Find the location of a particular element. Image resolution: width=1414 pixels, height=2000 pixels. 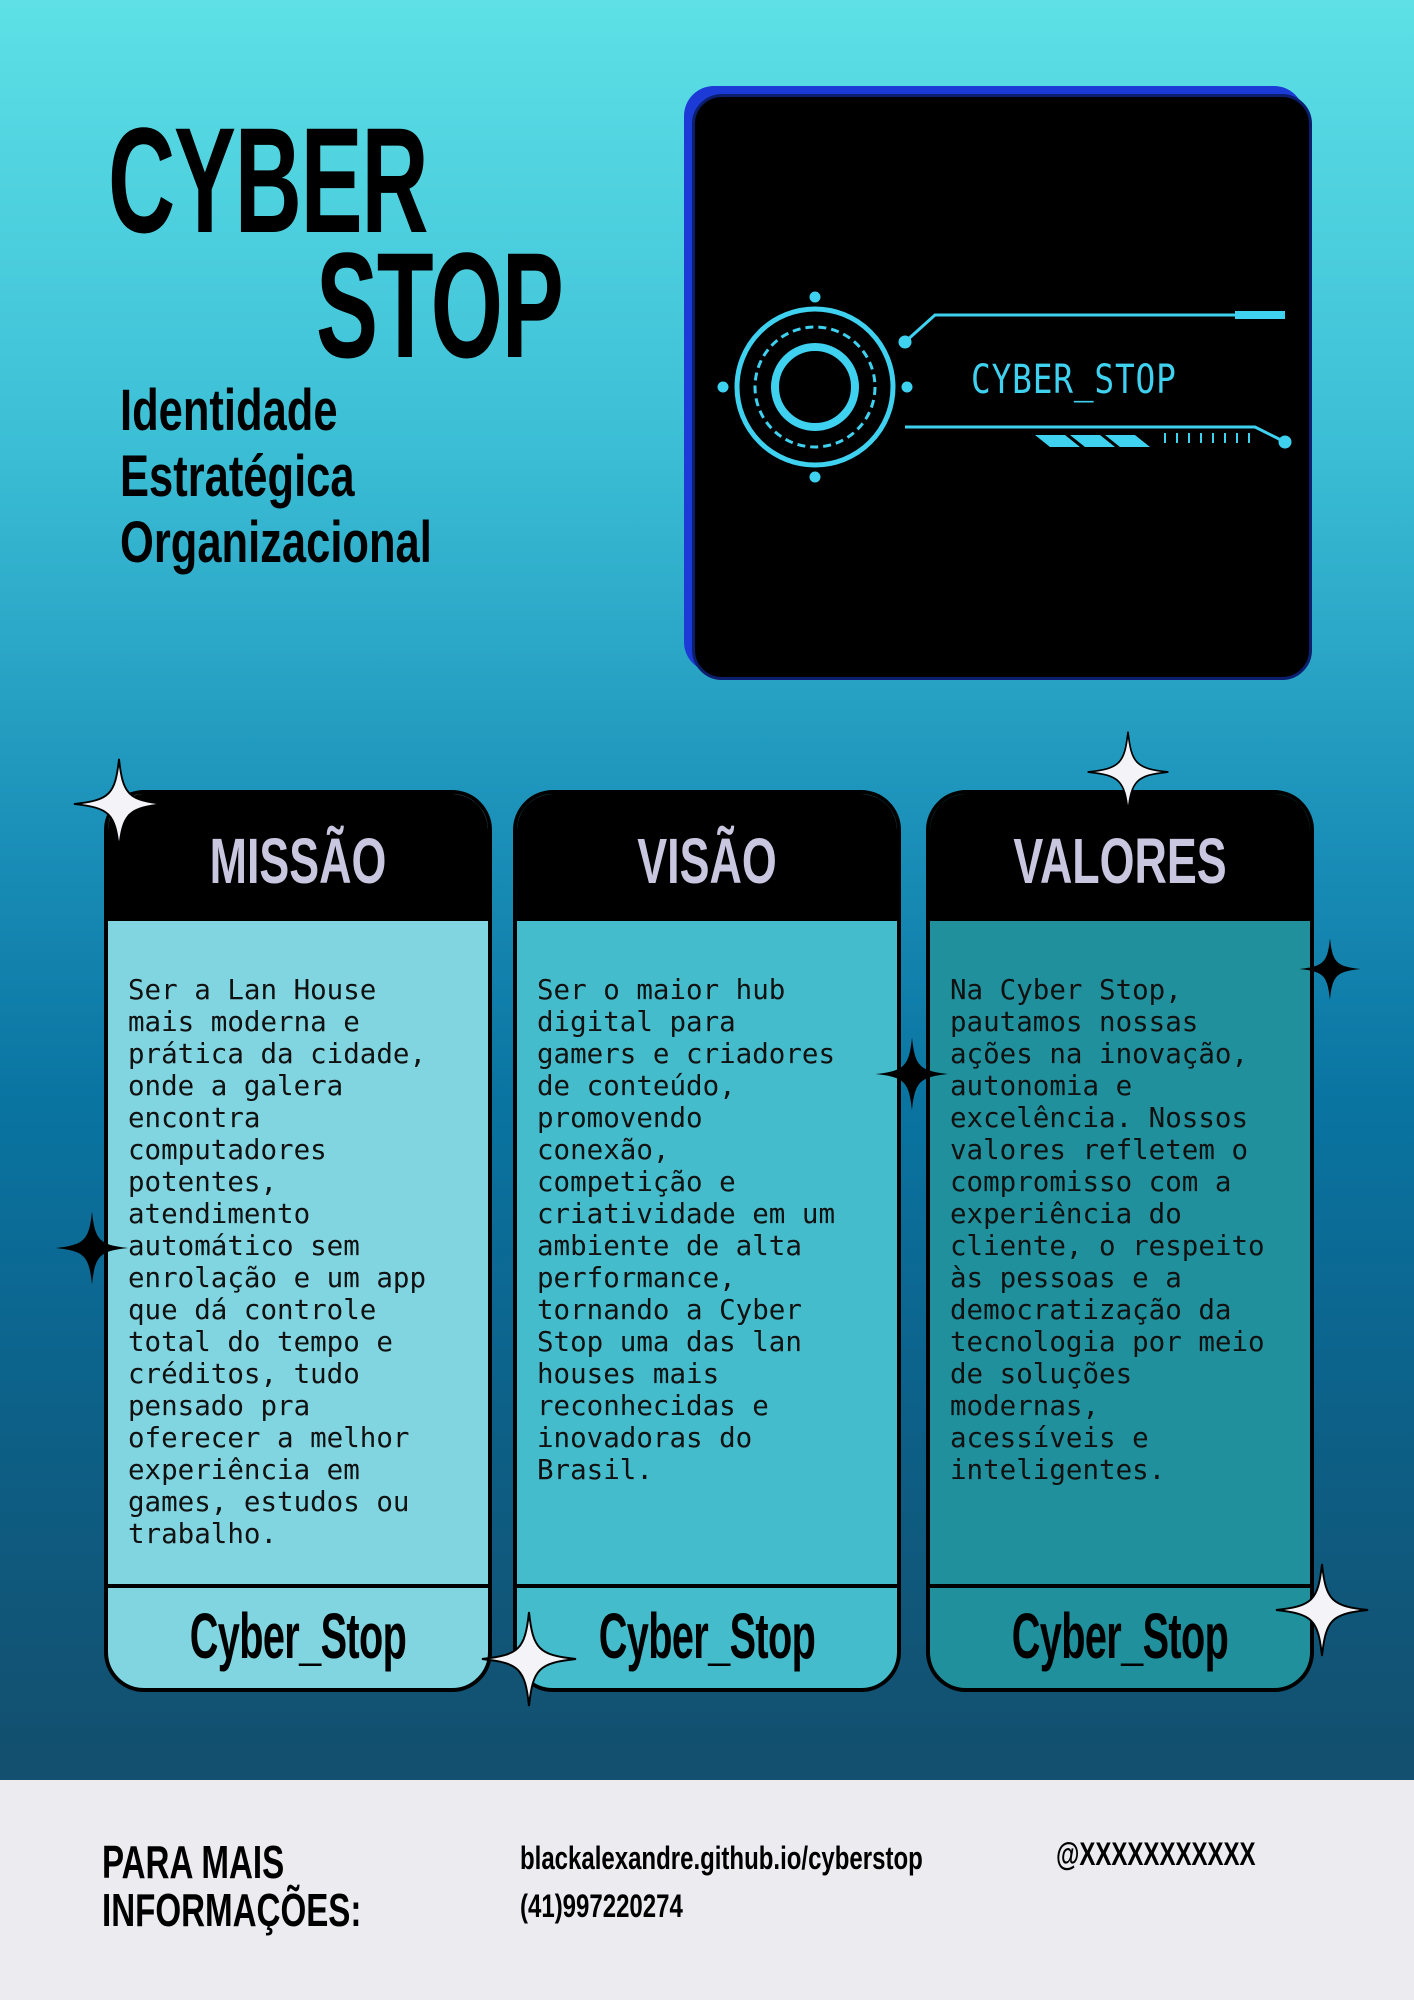

circuit-lines is located at coordinates (1095, 380).